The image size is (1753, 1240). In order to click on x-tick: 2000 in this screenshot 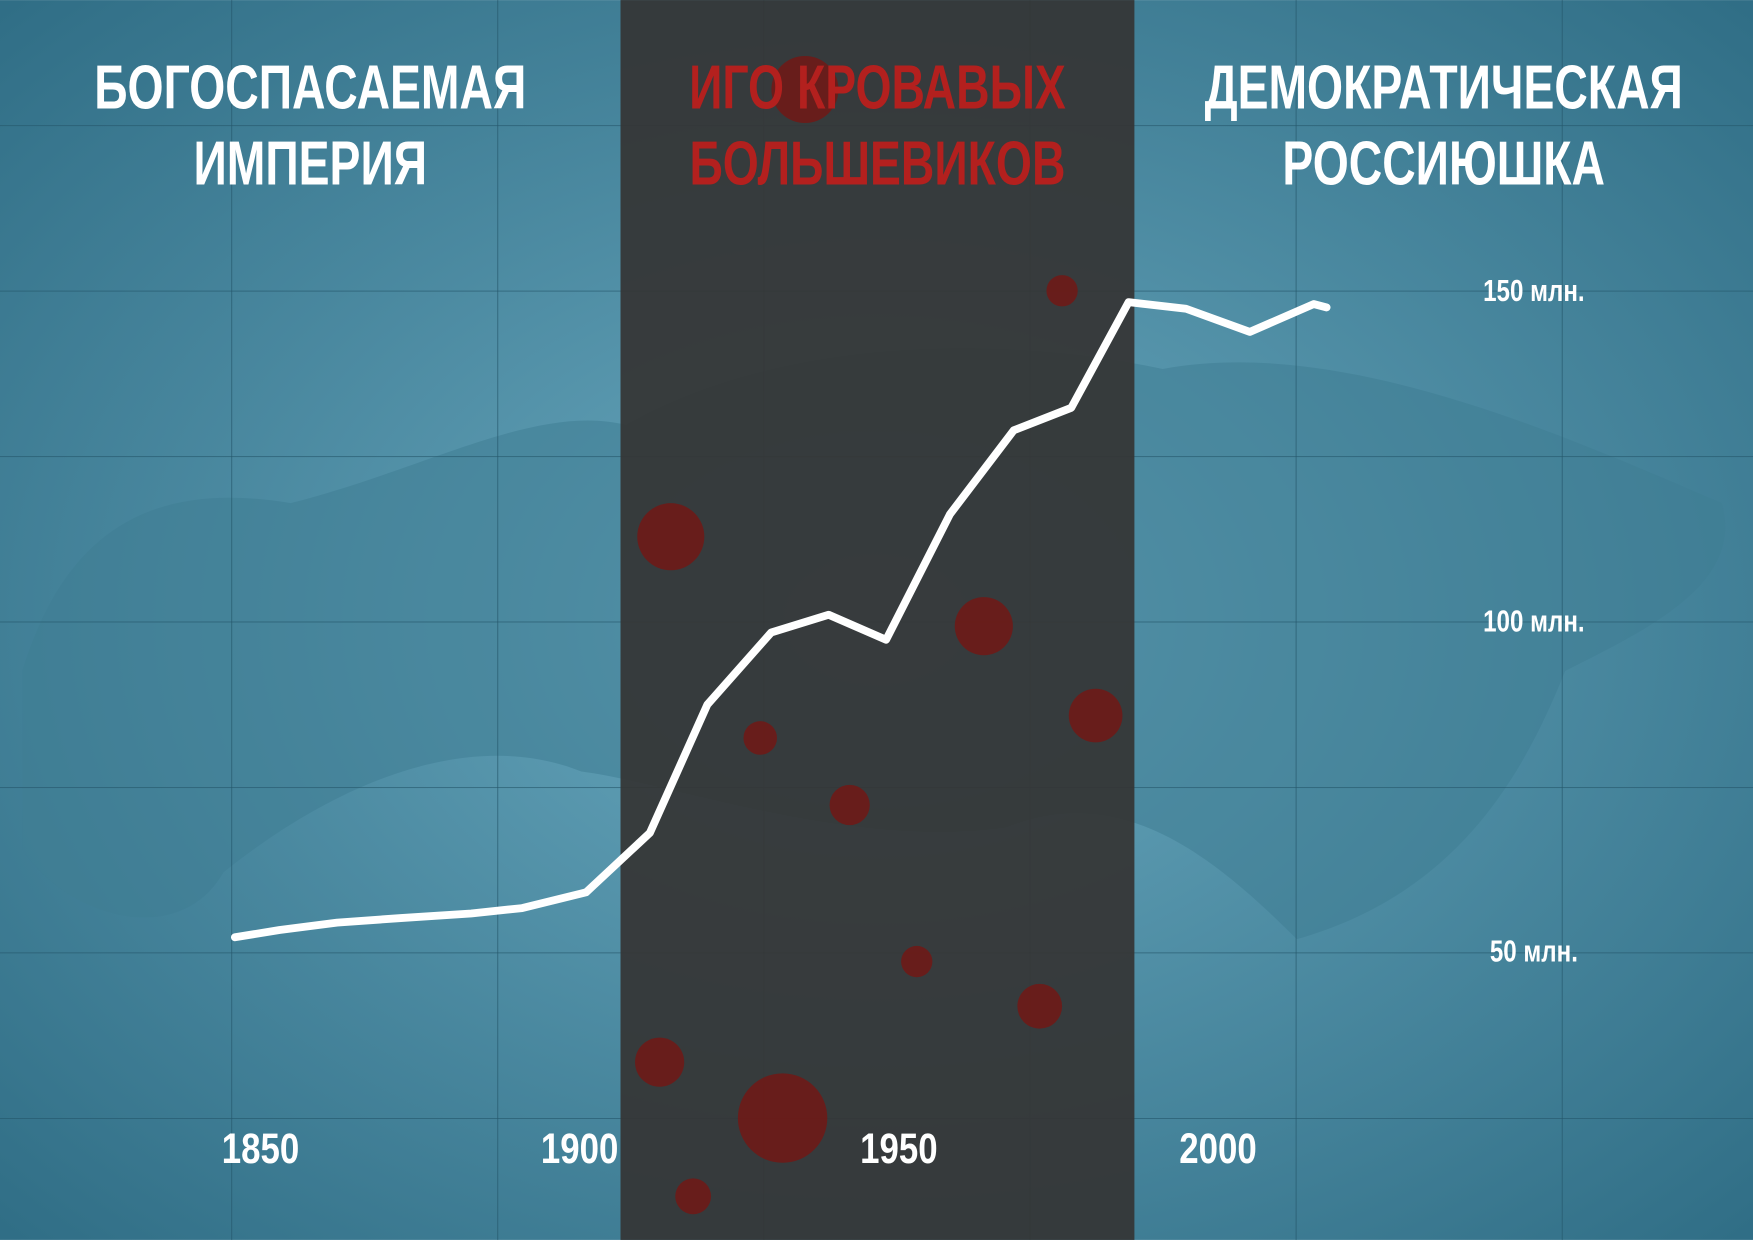, I will do `click(1217, 1149)`.